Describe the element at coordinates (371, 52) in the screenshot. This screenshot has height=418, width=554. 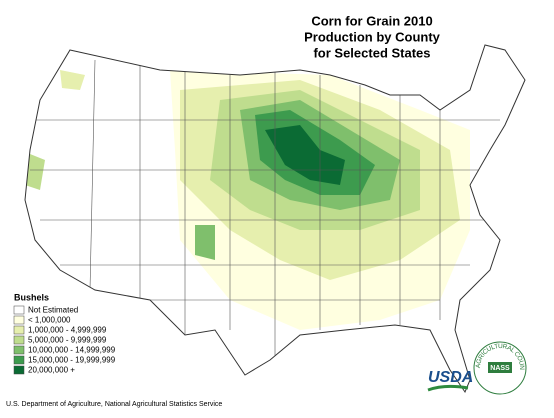
I see `title-line: for Selected States` at that location.